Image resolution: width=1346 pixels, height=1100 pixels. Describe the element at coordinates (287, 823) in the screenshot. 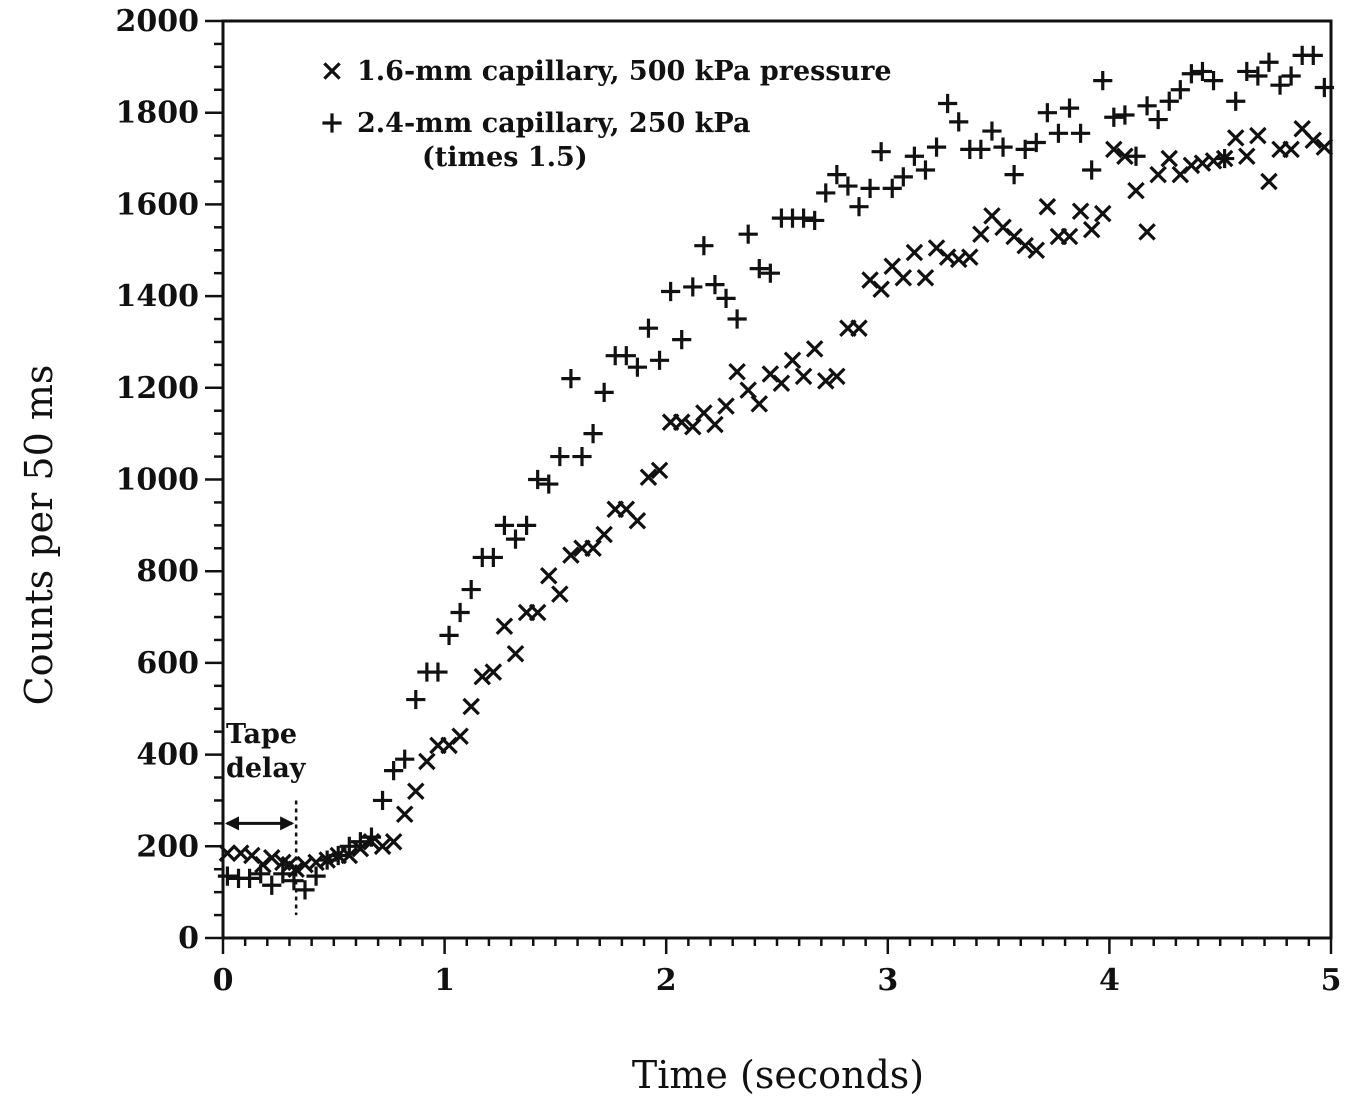

I see `arrow-head-right` at that location.